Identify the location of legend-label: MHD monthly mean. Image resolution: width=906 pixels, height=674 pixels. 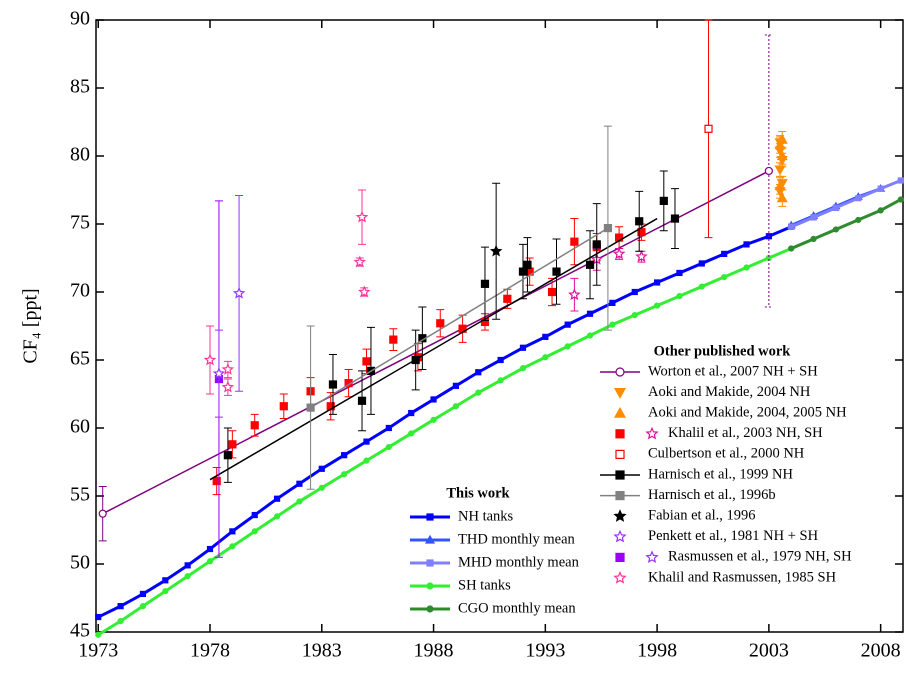
(519, 562).